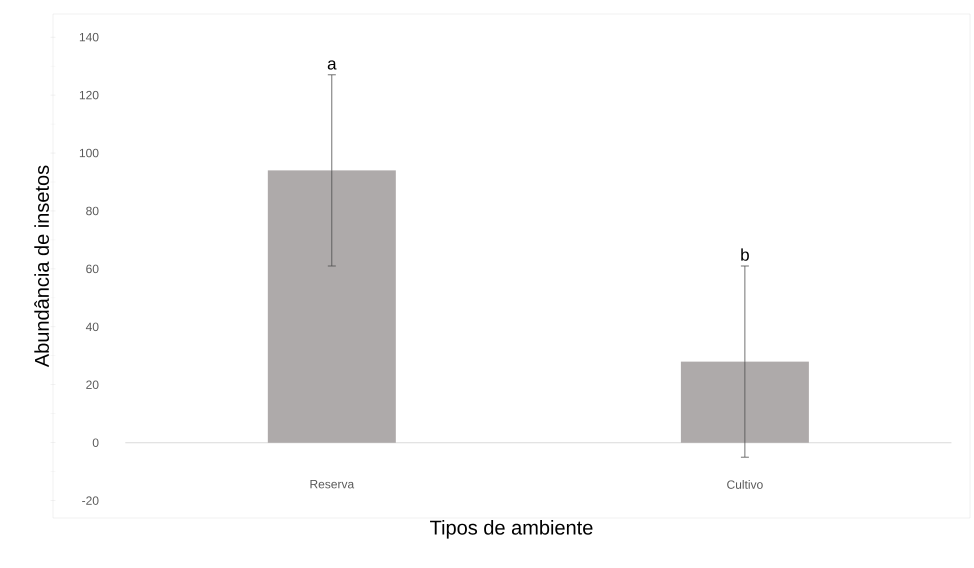  Describe the element at coordinates (95, 442) in the screenshot. I see `y-tick-label: 0` at that location.